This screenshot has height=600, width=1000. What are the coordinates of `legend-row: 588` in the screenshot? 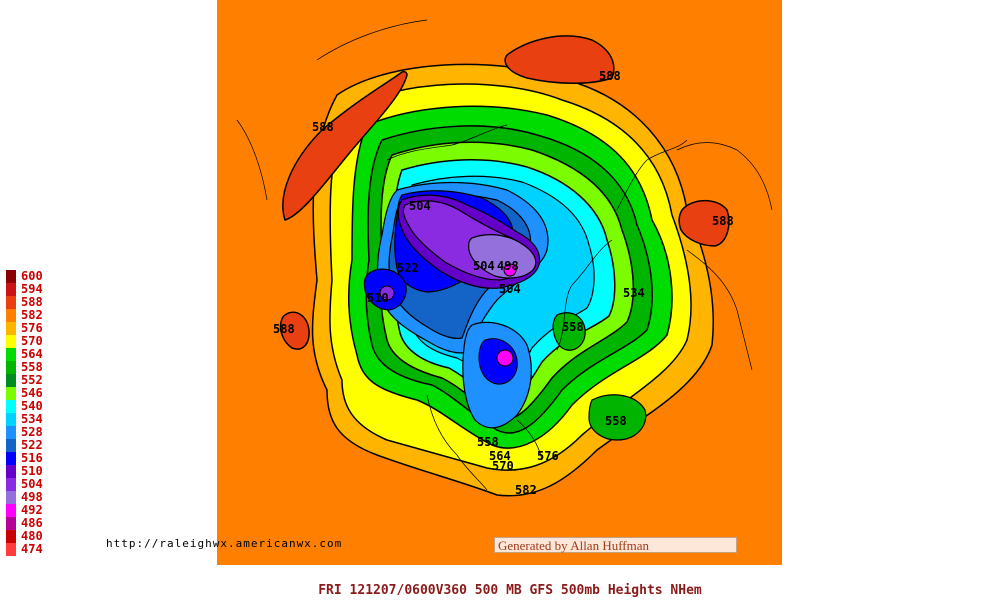 It's located at (34, 302).